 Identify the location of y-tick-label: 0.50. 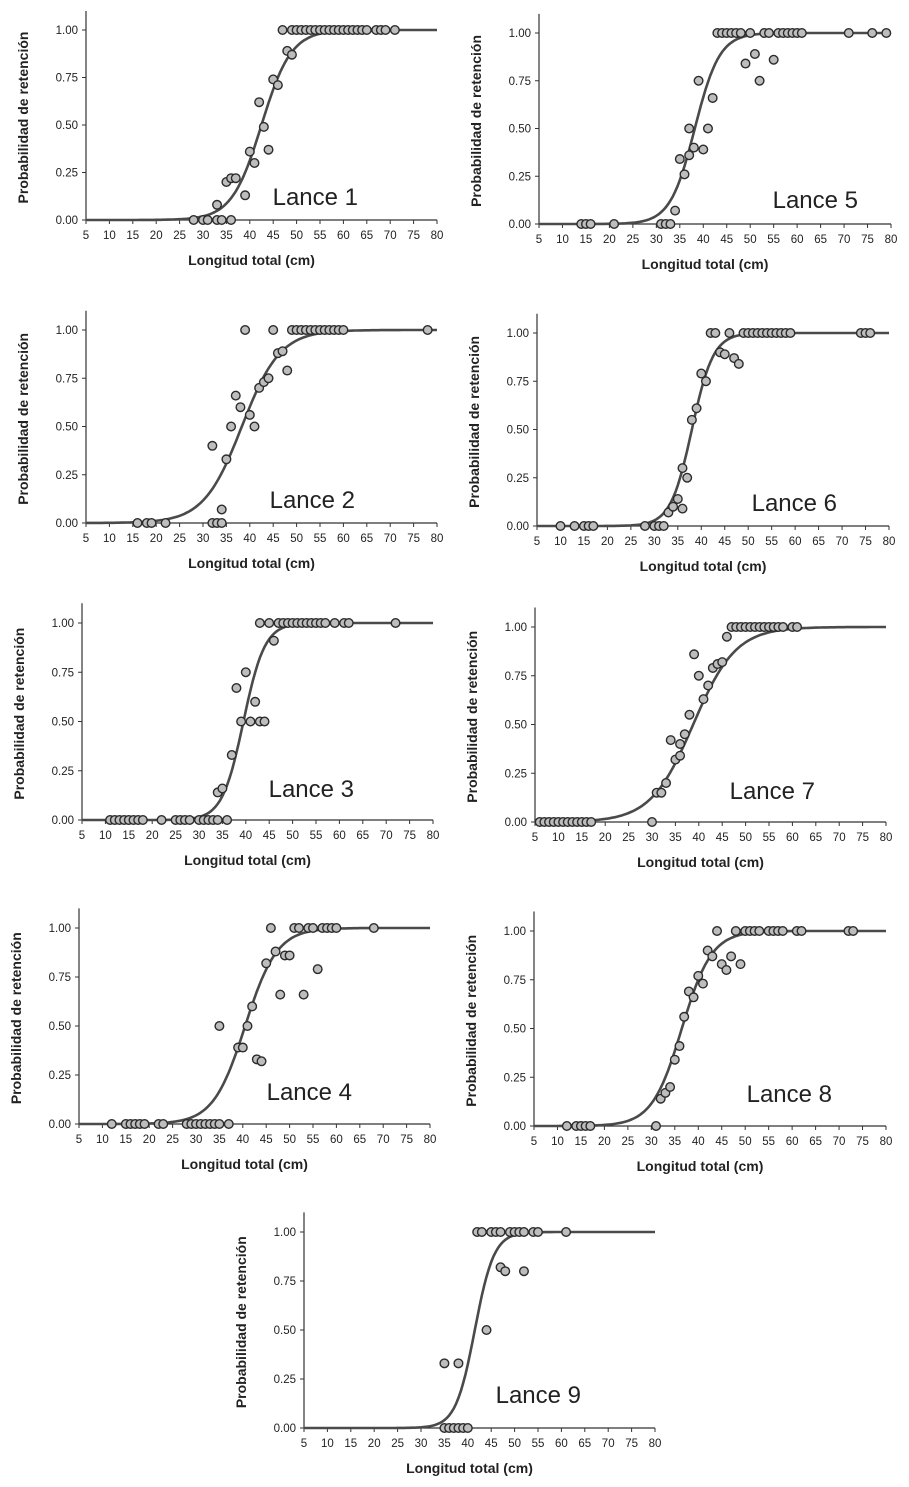
(518, 431).